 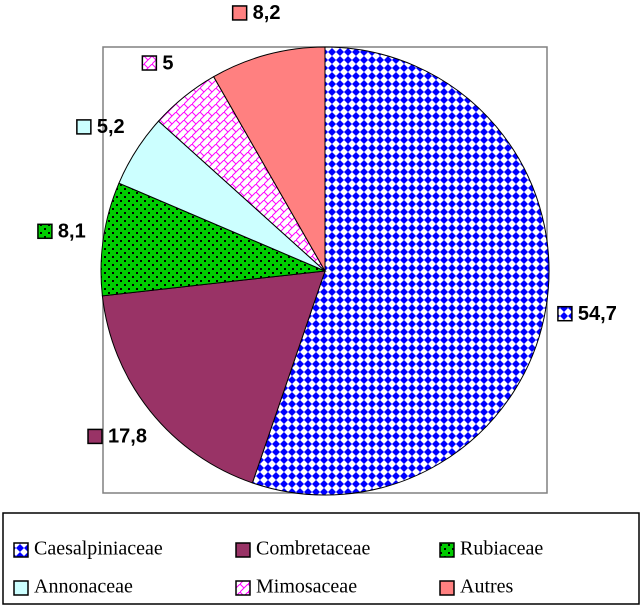 What do you see at coordinates (83, 587) in the screenshot?
I see `legend-label: Annonaceae` at bounding box center [83, 587].